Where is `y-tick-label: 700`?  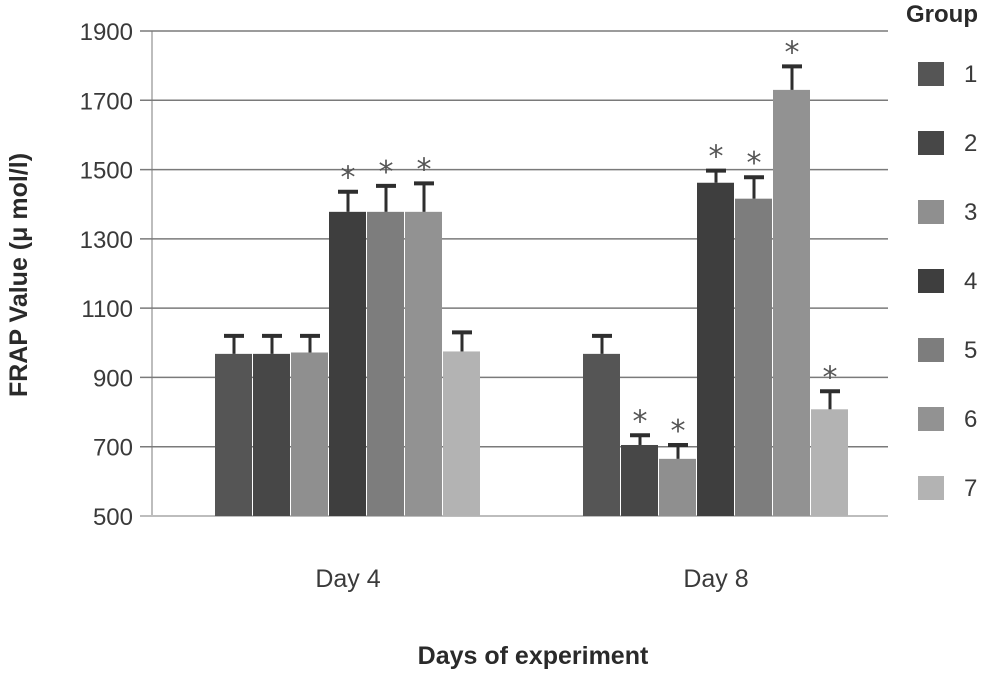 y-tick-label: 700 is located at coordinates (113, 448).